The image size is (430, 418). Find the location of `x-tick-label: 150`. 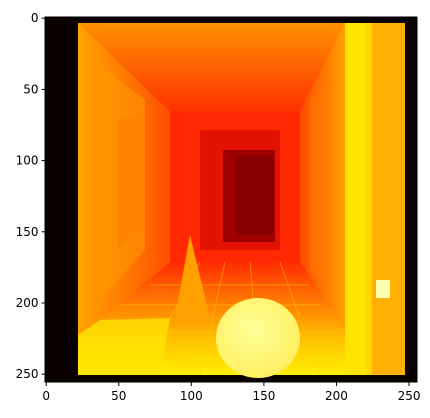

x-tick-label: 150 is located at coordinates (263, 396).